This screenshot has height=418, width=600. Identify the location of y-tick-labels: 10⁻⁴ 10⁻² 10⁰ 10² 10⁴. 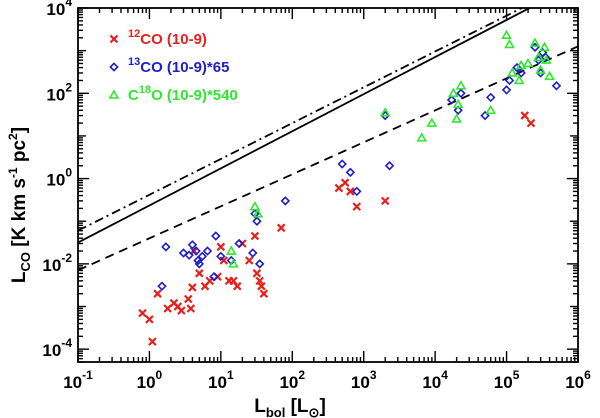
(57, 180).